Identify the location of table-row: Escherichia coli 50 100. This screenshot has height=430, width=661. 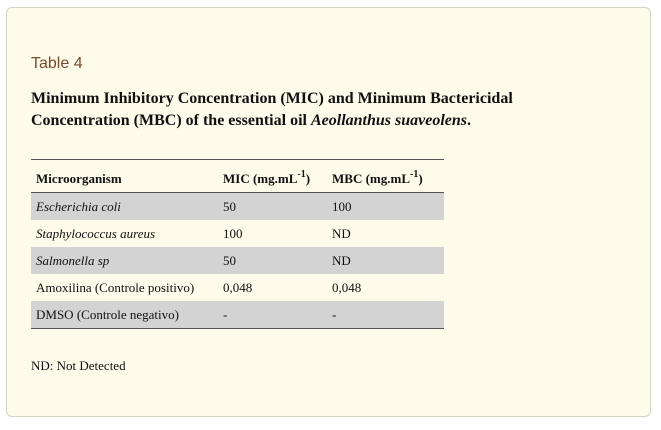
(237, 206).